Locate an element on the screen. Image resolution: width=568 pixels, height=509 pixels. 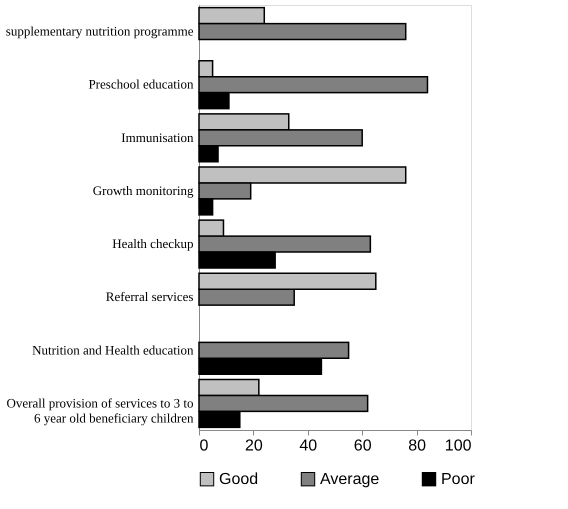
y-tick-label: supplementary nutrition programme is located at coordinates (100, 31).